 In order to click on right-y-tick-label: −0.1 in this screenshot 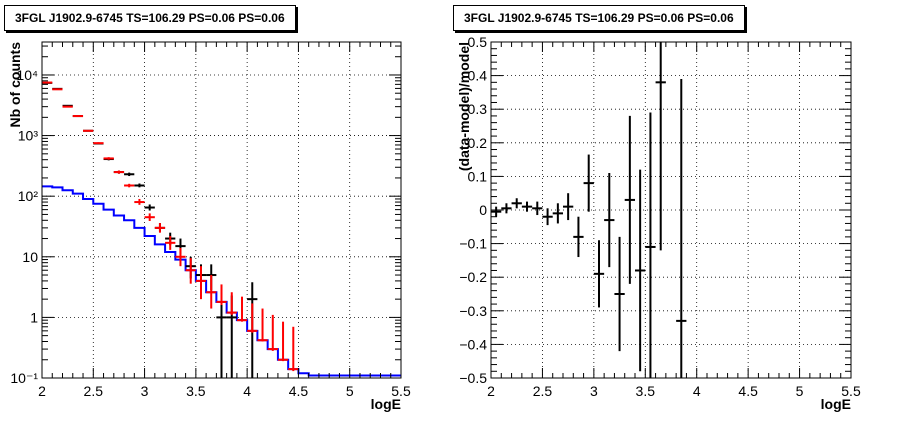, I will do `click(473, 244)`.